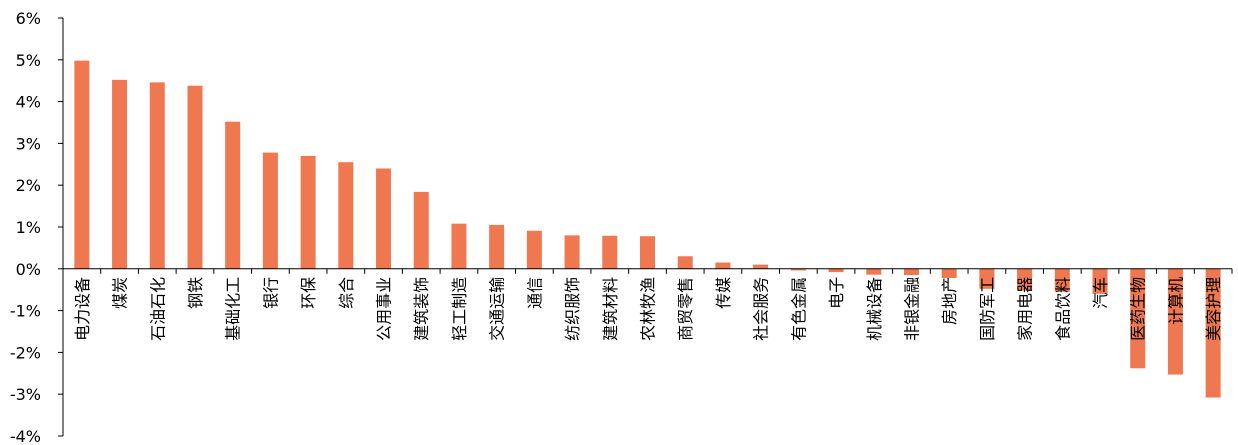 The height and width of the screenshot is (445, 1238). What do you see at coordinates (25, 311) in the screenshot?
I see `y-tick-label: -1%` at bounding box center [25, 311].